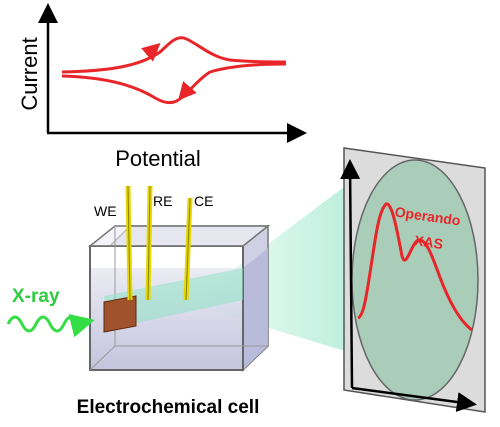 The height and width of the screenshot is (427, 500). What do you see at coordinates (120, 314) in the screenshot?
I see `working-electrode-plate` at bounding box center [120, 314].